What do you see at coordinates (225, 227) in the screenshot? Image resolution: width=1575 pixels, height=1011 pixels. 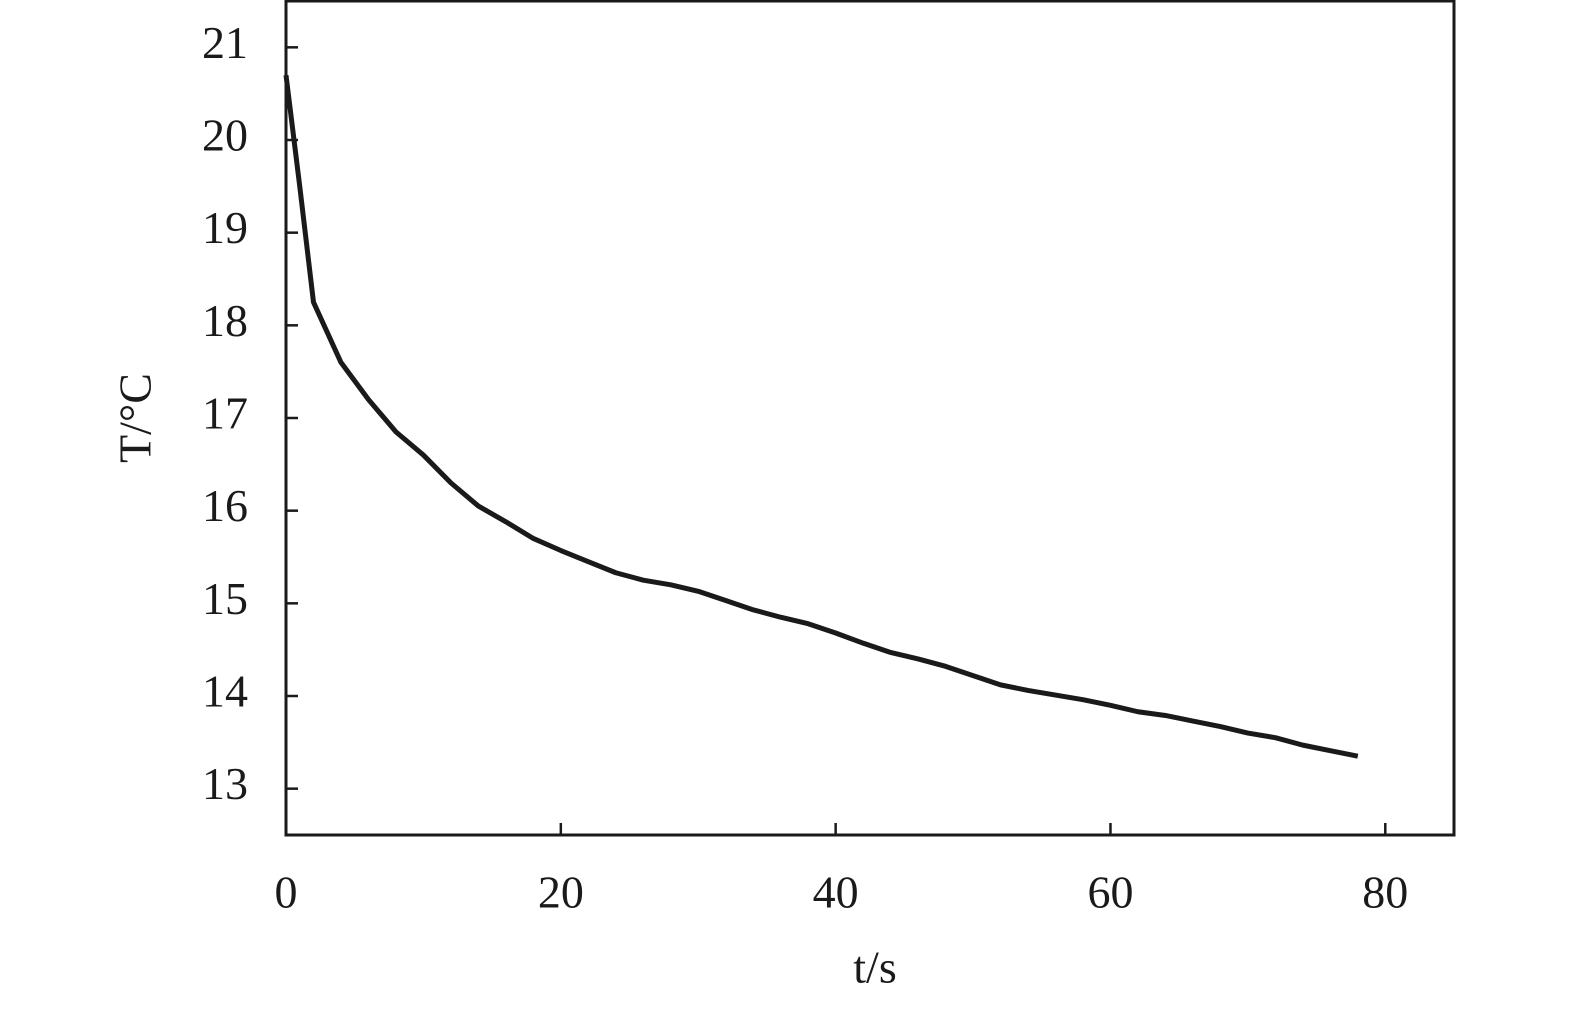 I see `y-tick-label: 19` at bounding box center [225, 227].